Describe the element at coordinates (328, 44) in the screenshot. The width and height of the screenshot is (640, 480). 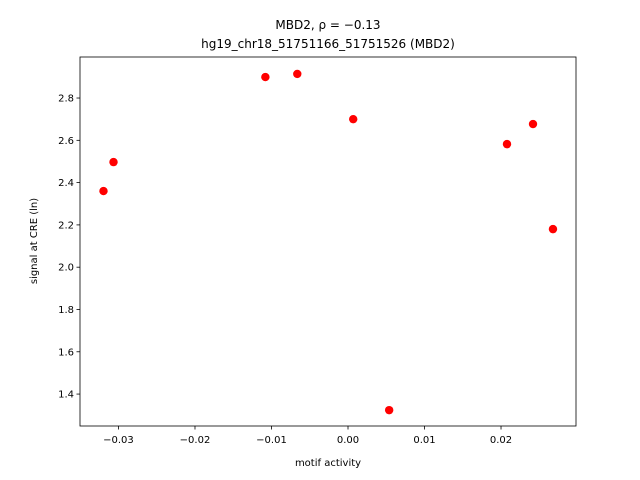
I see `chart-subtitle: hg19_chr18_51751166_51751526 (MBD2)` at that location.